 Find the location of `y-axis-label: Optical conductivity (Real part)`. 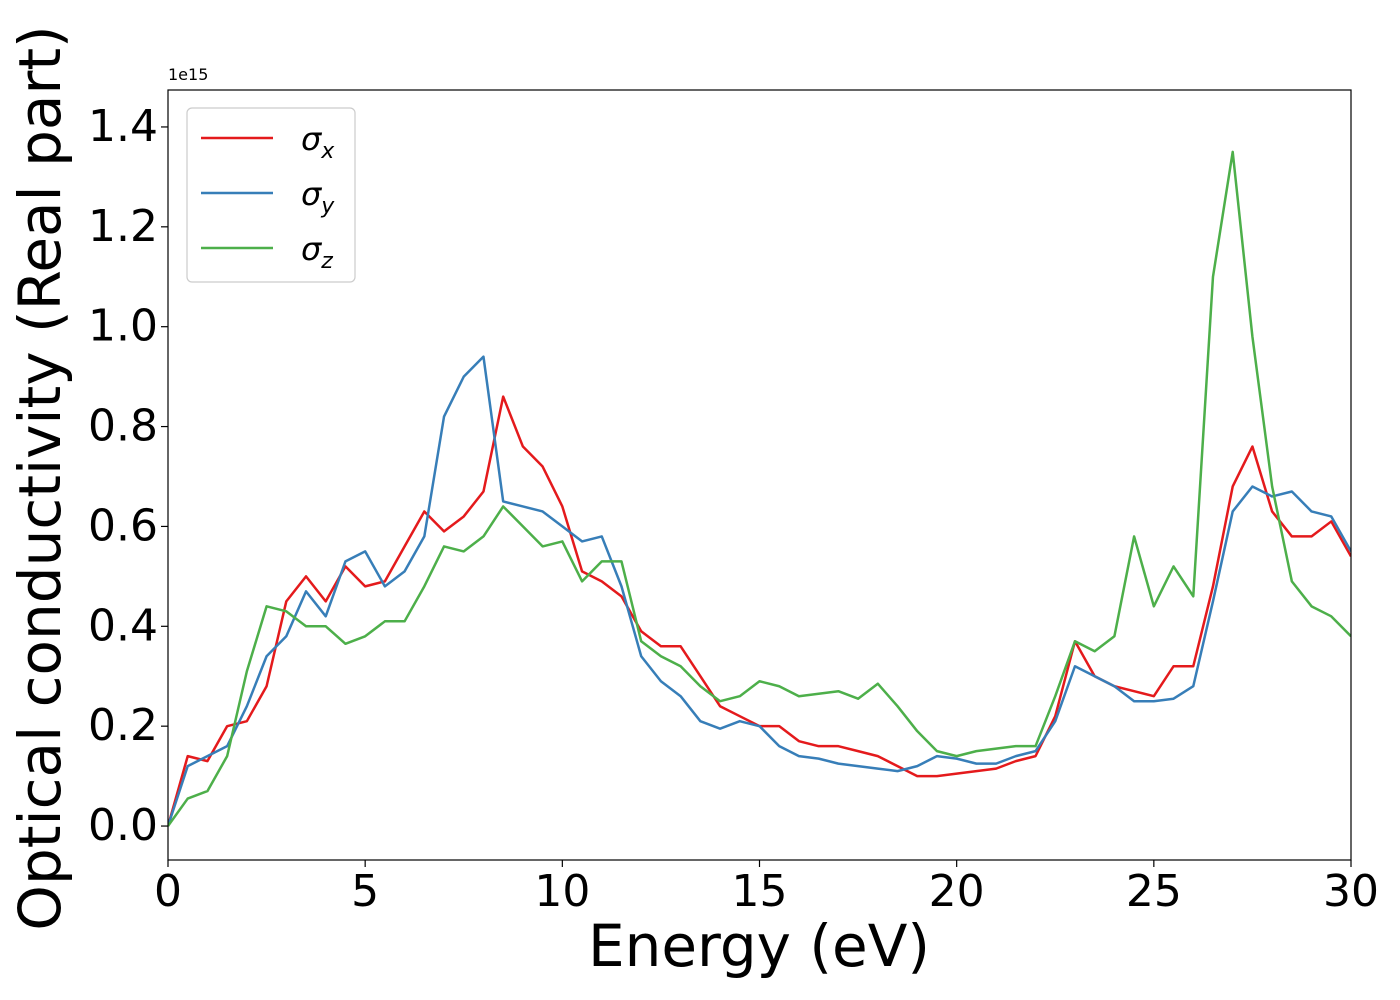

y-axis-label: Optical conductivity (Real part) is located at coordinates (40, 477).